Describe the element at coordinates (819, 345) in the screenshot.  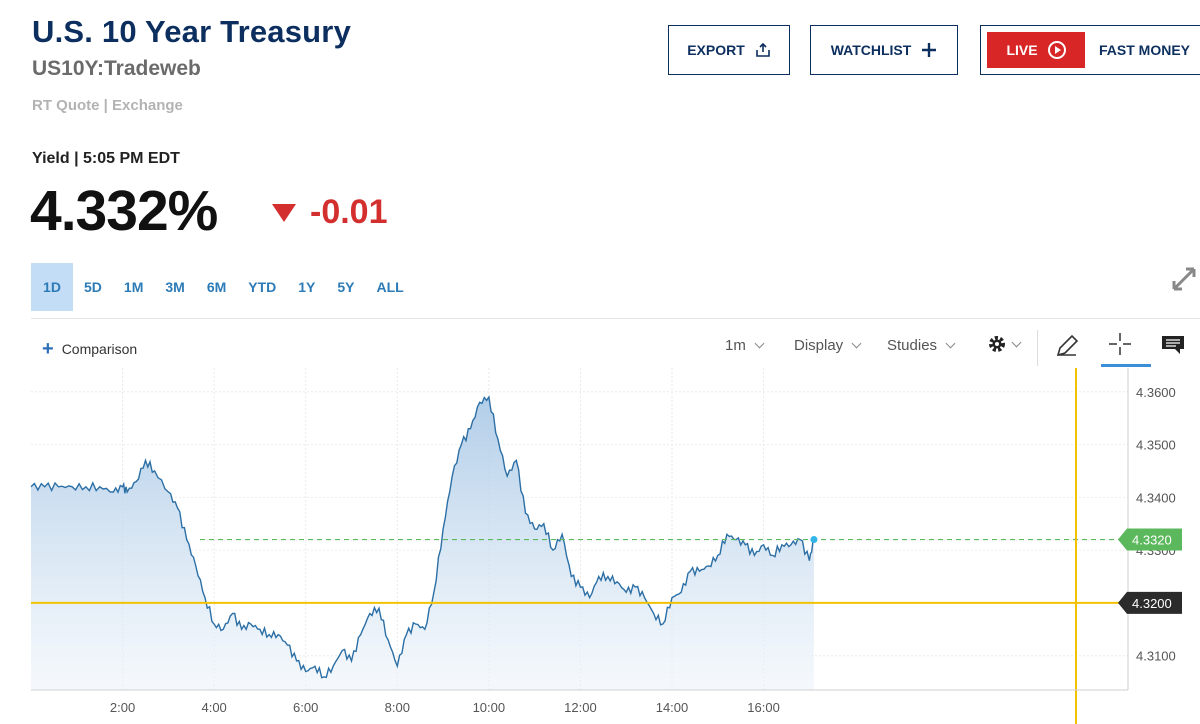
I see `display-label: Display` at that location.